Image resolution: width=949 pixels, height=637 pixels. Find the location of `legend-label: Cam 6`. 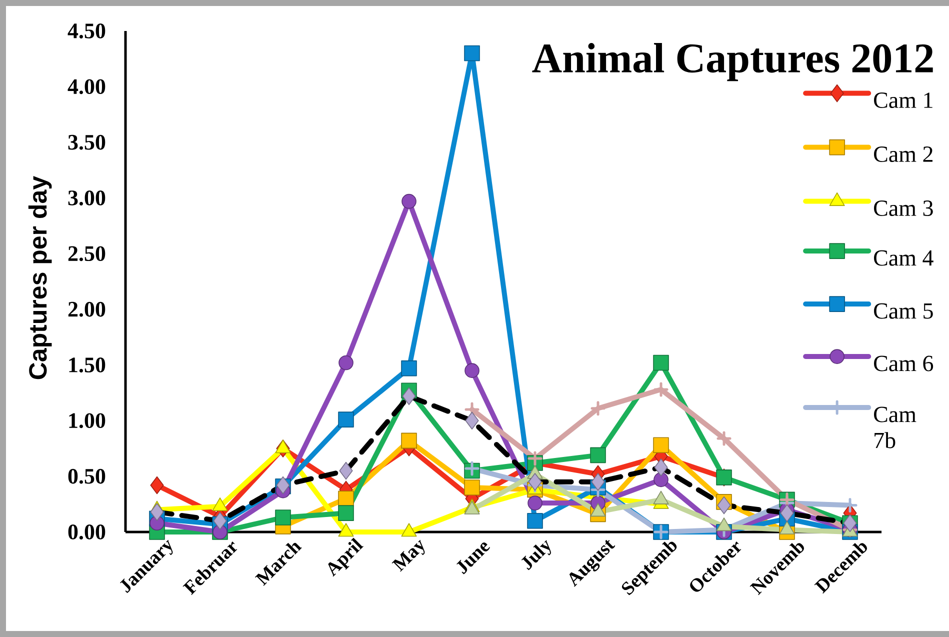

legend-label: Cam 6 is located at coordinates (904, 364).